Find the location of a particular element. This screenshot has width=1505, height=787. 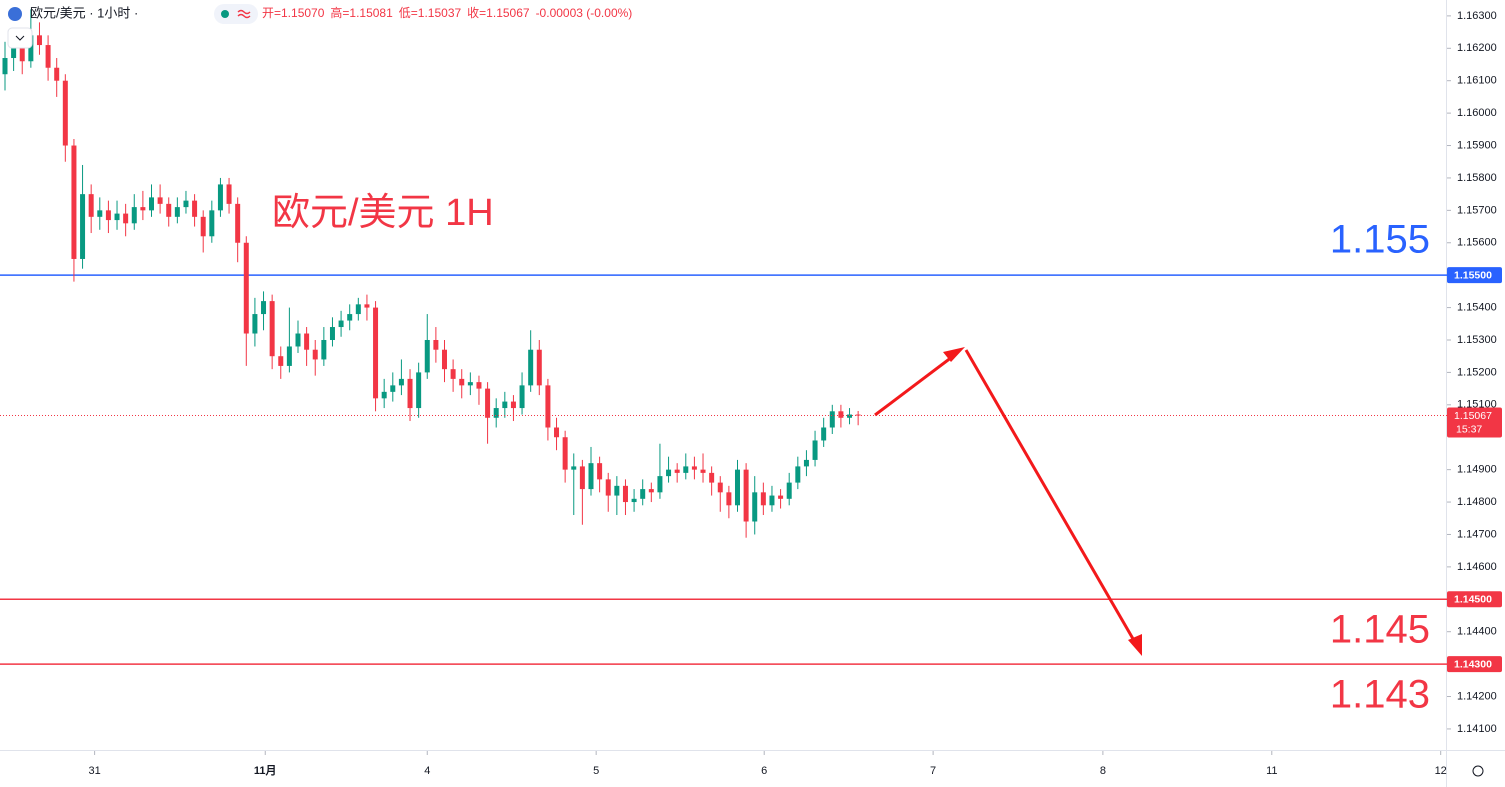

last-price-label: 1.15067 is located at coordinates (1473, 416).